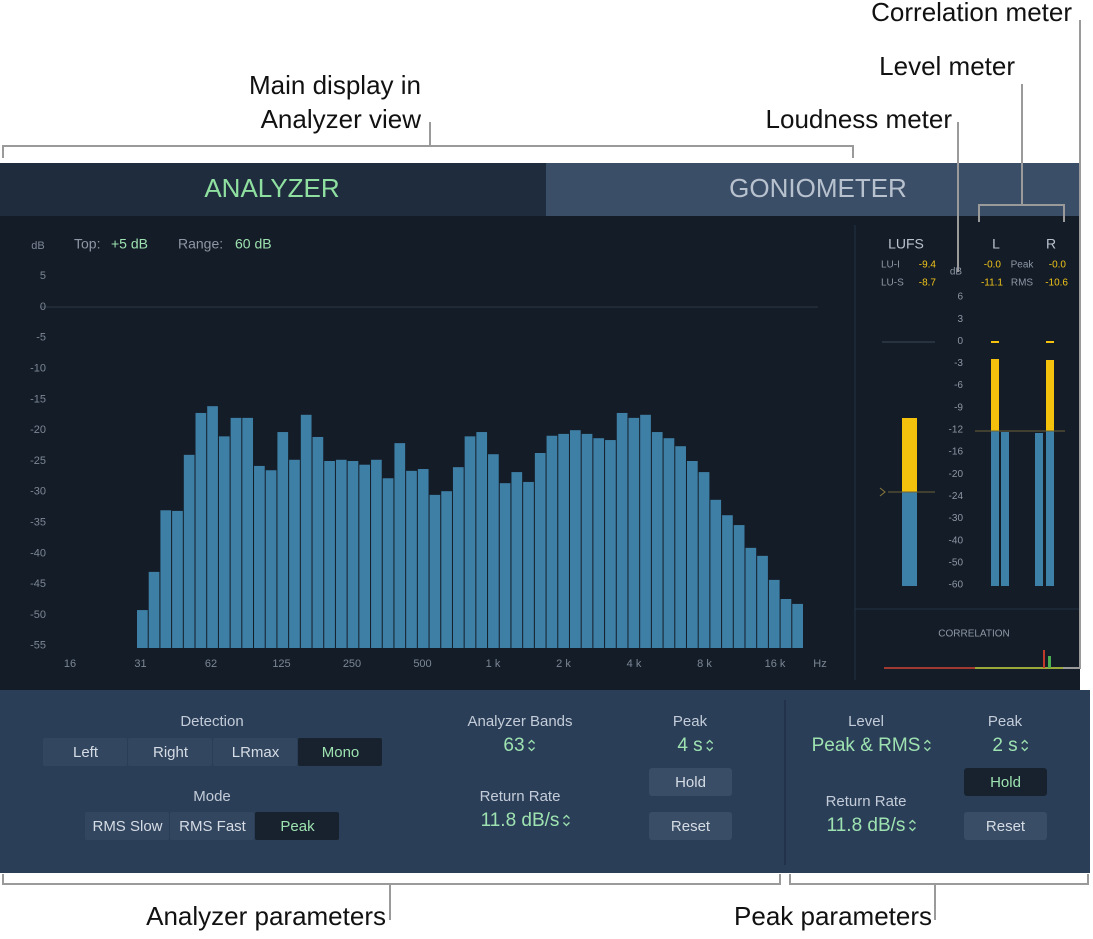 Image resolution: width=1093 pixels, height=939 pixels. What do you see at coordinates (1051, 244) in the screenshot?
I see `right-label: R` at bounding box center [1051, 244].